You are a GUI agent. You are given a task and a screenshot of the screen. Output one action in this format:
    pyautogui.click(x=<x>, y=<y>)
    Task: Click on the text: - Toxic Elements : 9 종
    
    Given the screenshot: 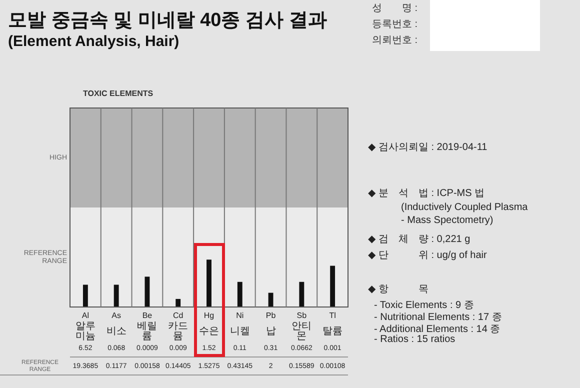 What is the action you would take?
    pyautogui.click(x=424, y=305)
    